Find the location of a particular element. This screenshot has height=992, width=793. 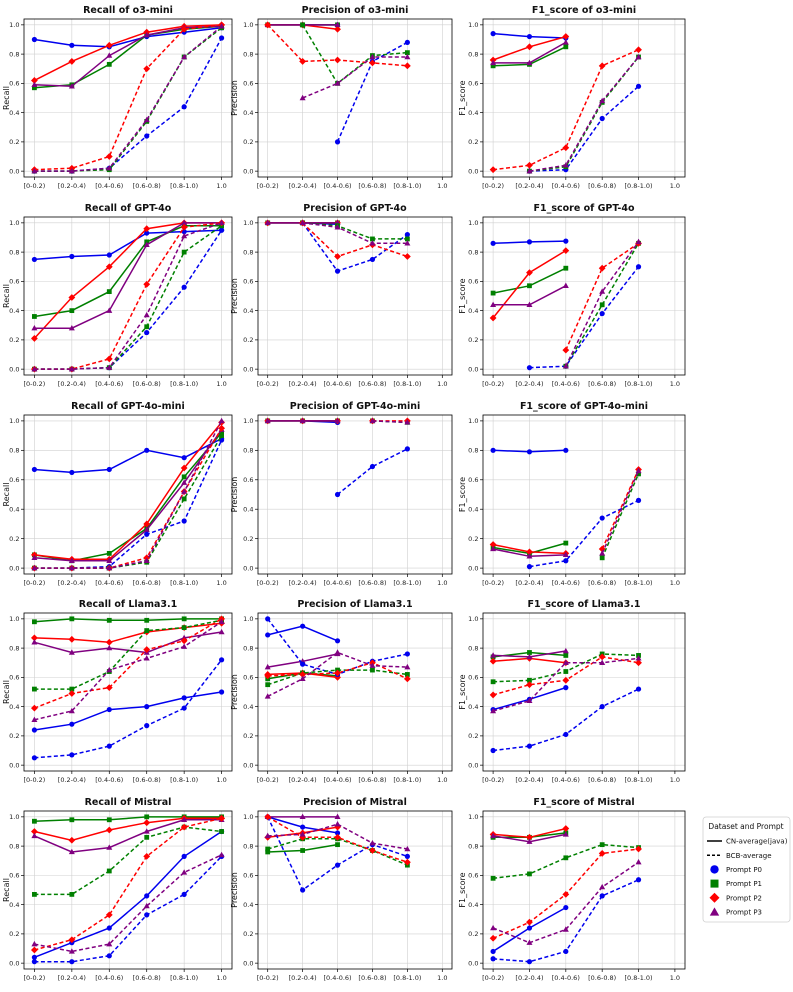

series-line-p2-cn is located at coordinates (128, 491).